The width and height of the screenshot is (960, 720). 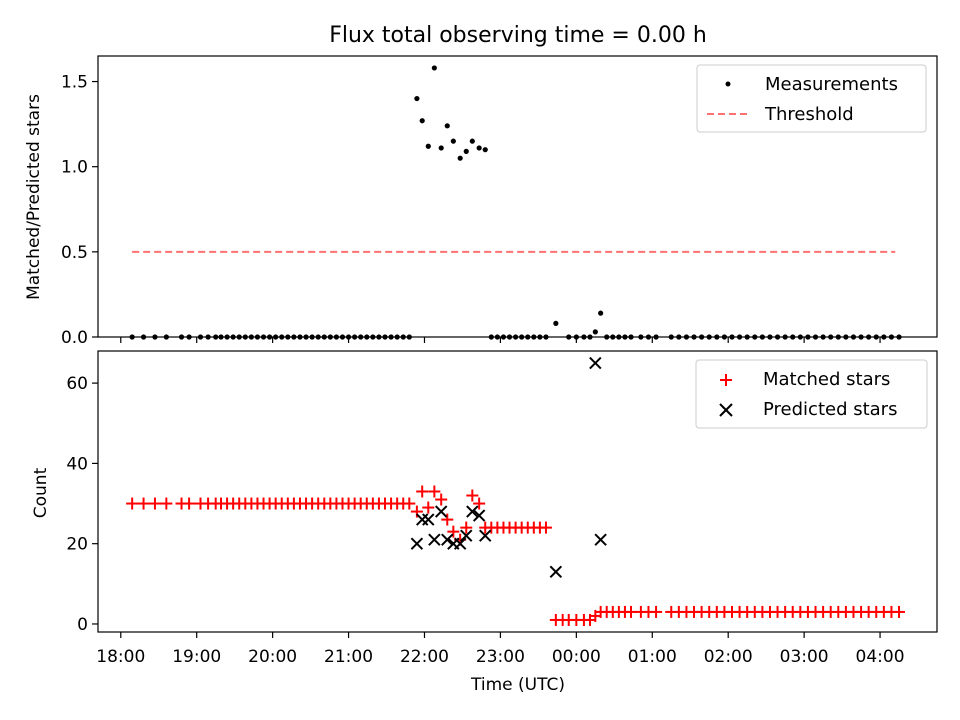 I want to click on bottom-y-tick-label: 20, so click(x=77, y=545).